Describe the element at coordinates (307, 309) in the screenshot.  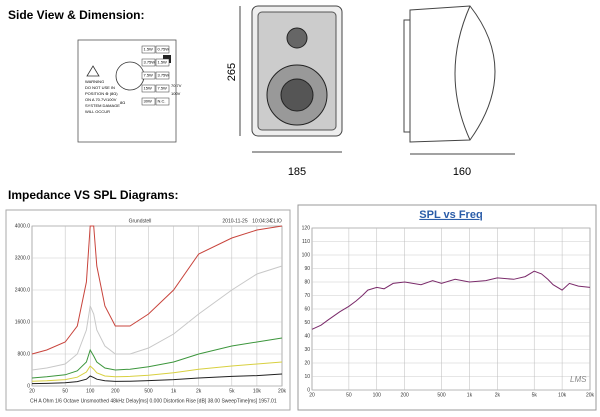
I see `y-tick-label: 60` at that location.